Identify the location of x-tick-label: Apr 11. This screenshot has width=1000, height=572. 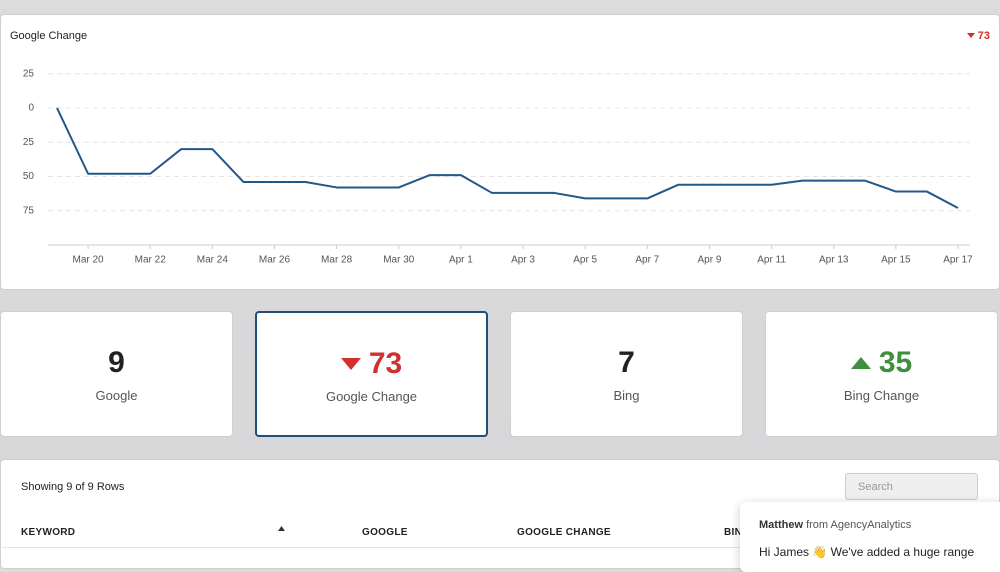
(771, 260).